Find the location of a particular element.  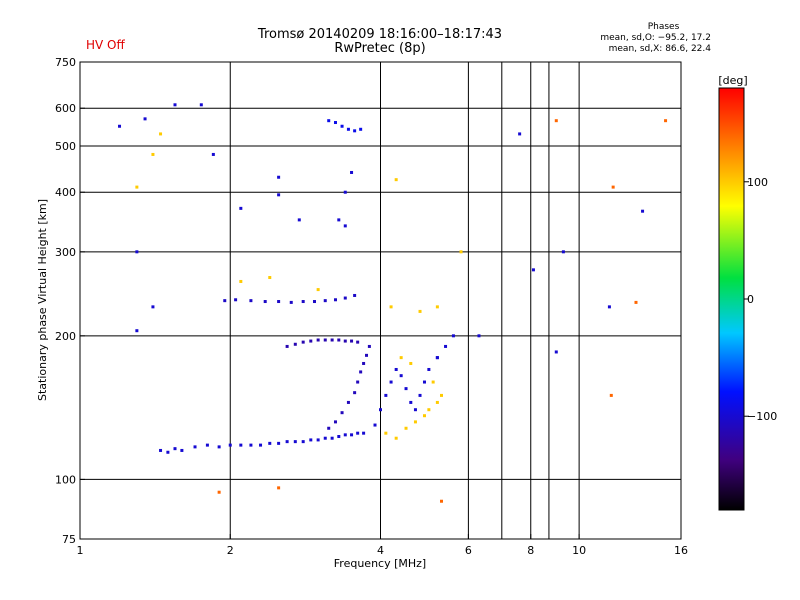

y-tick-label: 750 is located at coordinates (65, 62).